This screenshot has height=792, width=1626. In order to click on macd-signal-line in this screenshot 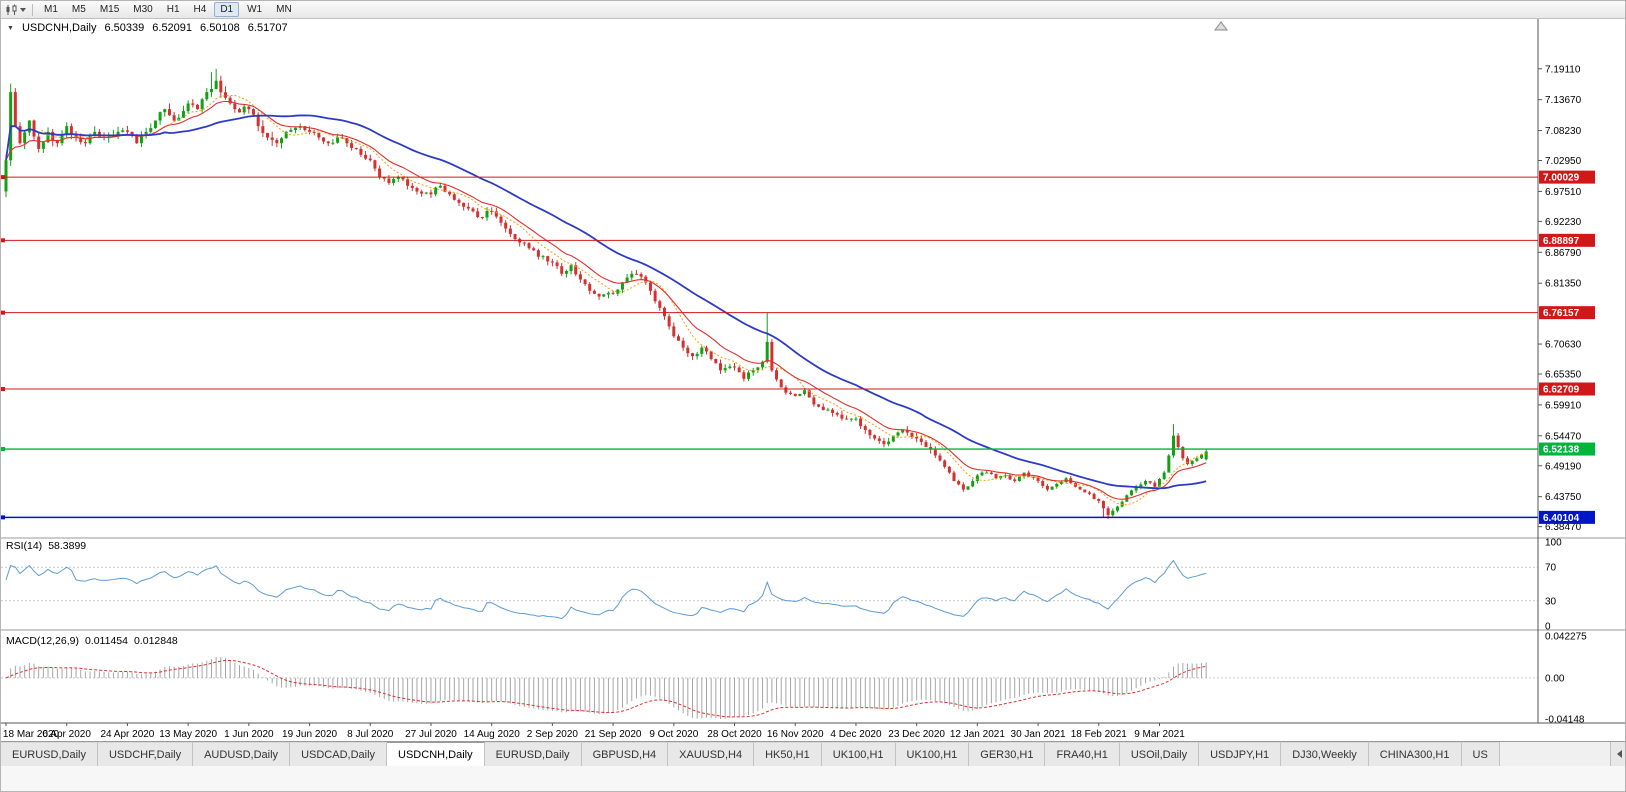, I will do `click(606, 688)`.